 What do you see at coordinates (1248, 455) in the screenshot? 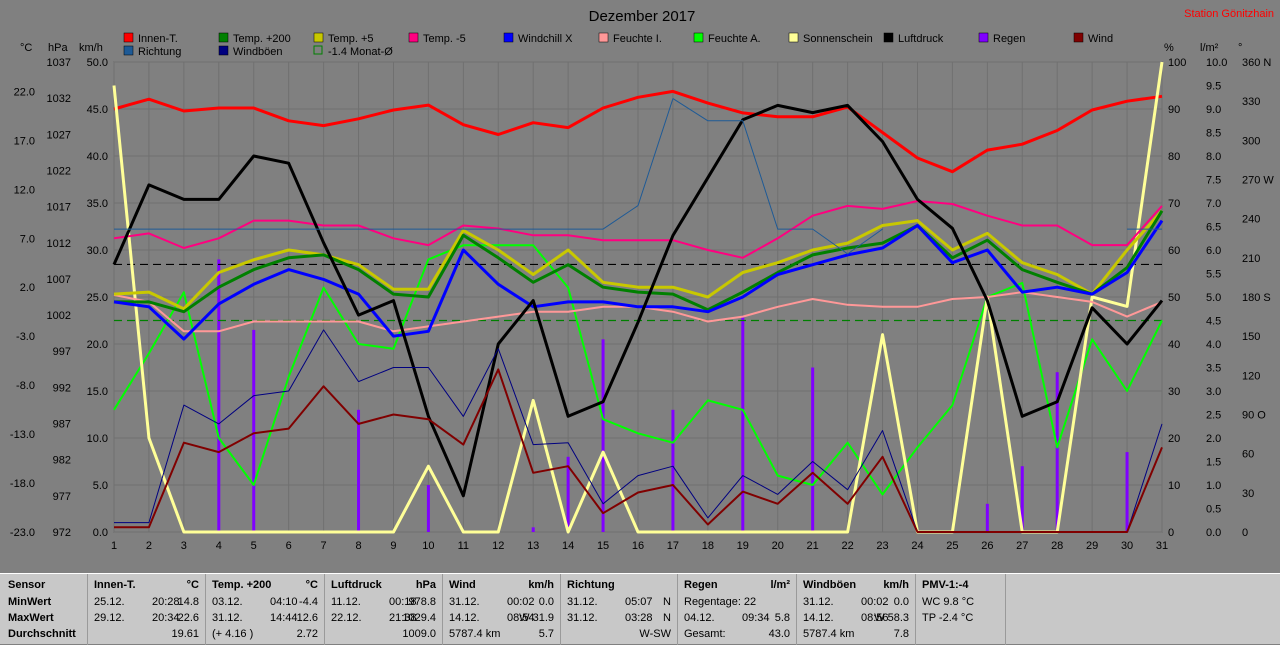
I see `tick-label-direction: 60` at bounding box center [1248, 455].